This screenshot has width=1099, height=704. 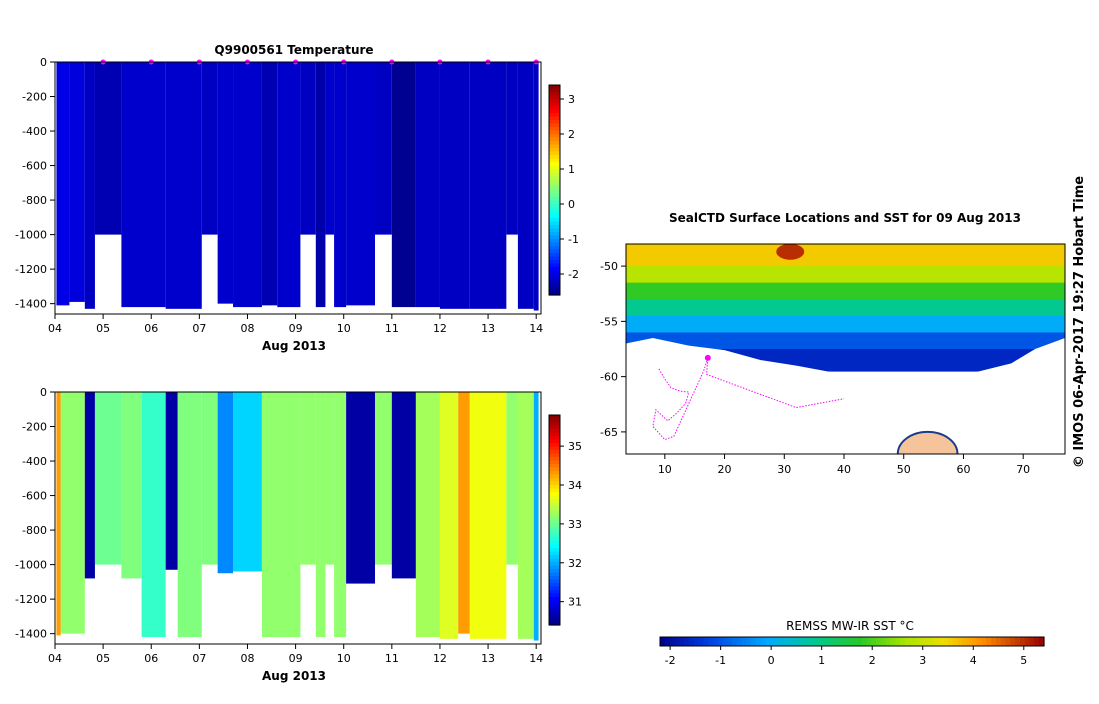 I want to click on x-tick-label: 13, so click(x=488, y=658).